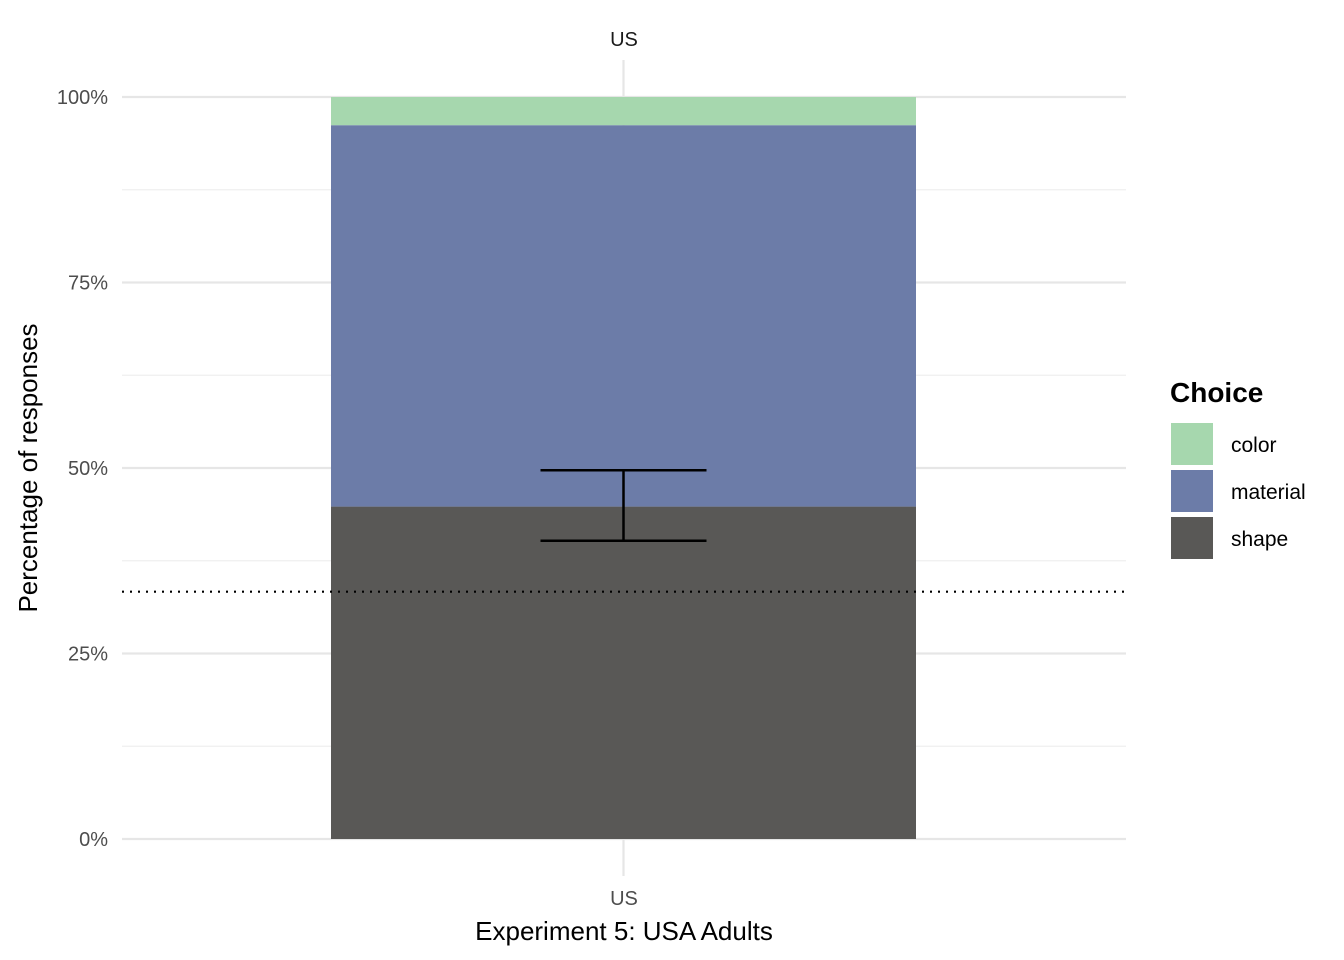  Describe the element at coordinates (1216, 392) in the screenshot. I see `legend-title: Choice` at that location.